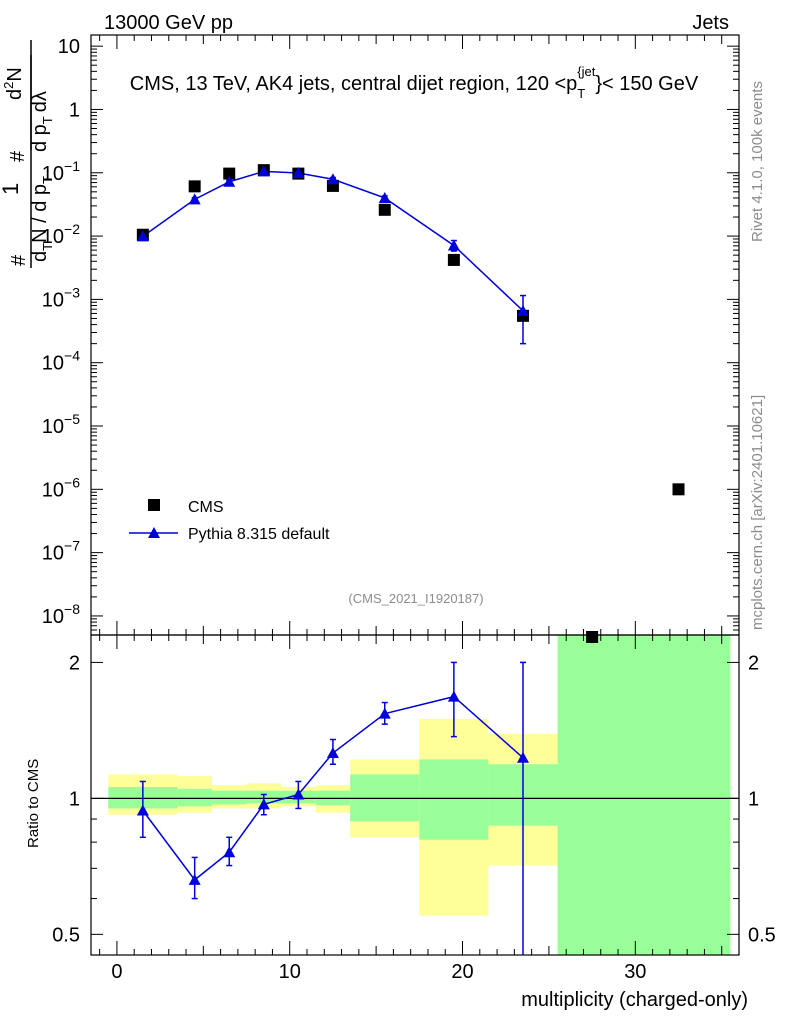 The width and height of the screenshot is (786, 1024). Describe the element at coordinates (634, 1000) in the screenshot. I see `x-axis-label: multiplicity (charged-only)` at that location.